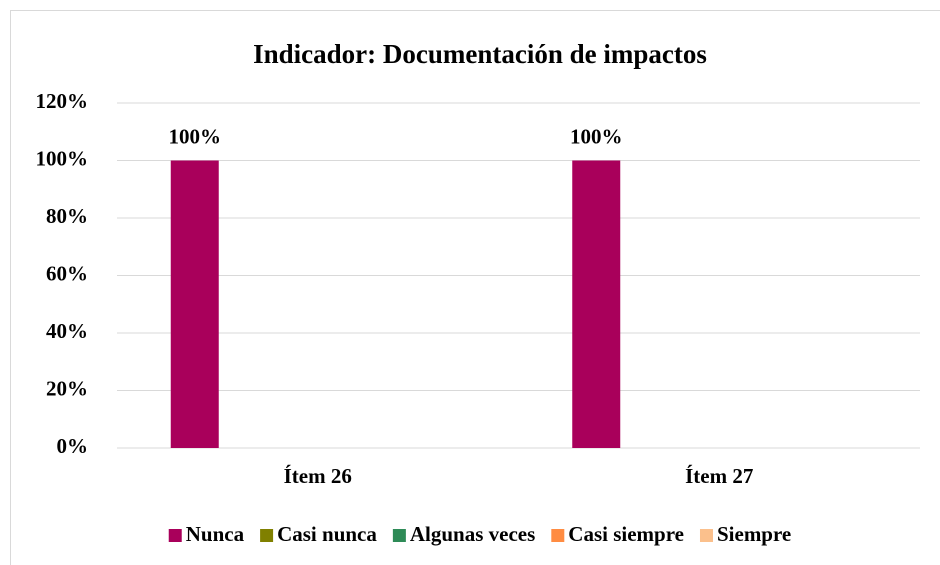  I want to click on x-tick-label: Ítem 27, so click(719, 476).